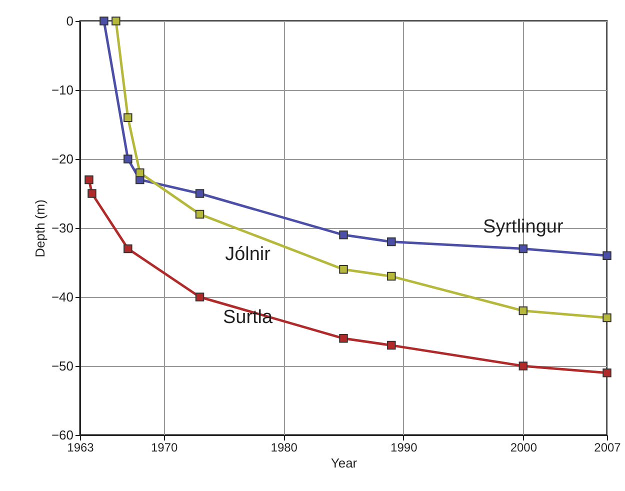  Describe the element at coordinates (284, 447) in the screenshot. I see `x-tick-label: 1980` at that location.